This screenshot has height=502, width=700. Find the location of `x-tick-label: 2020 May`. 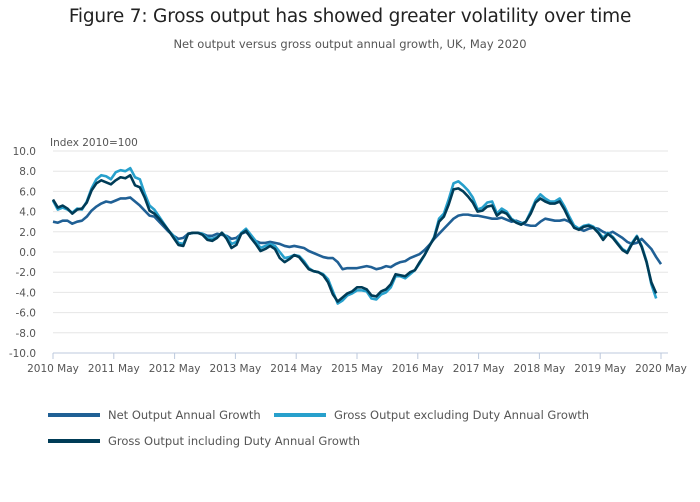

x-tick-label: 2020 May is located at coordinates (661, 369).